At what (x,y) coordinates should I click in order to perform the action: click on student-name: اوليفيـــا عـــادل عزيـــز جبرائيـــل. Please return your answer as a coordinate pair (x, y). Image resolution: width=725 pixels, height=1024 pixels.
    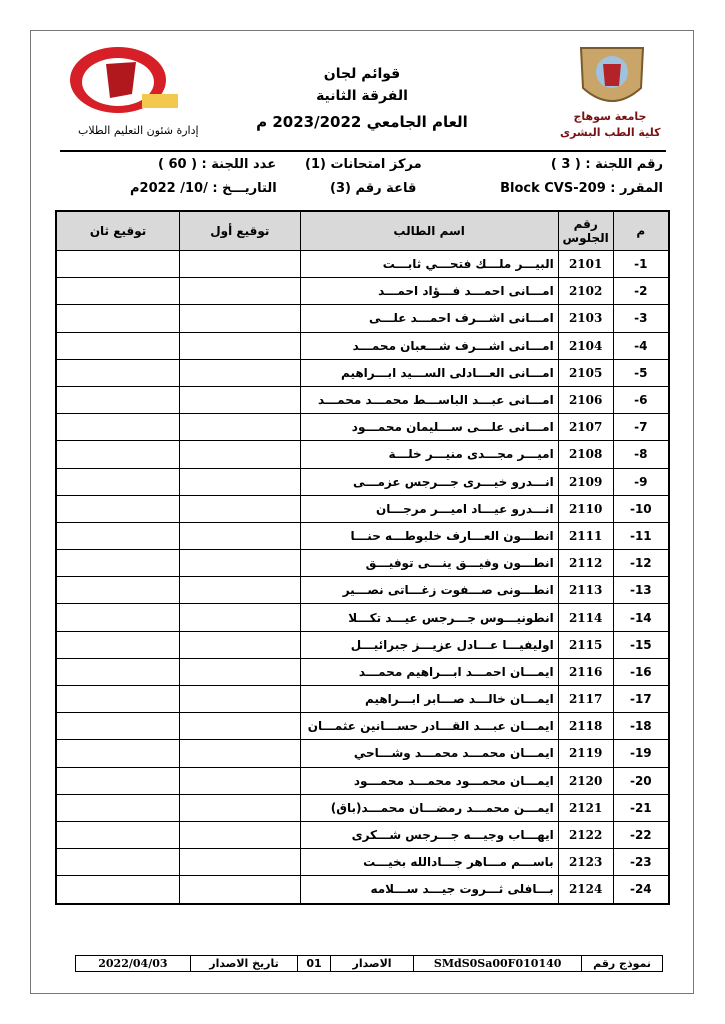
    Looking at the image, I should click on (429, 644).